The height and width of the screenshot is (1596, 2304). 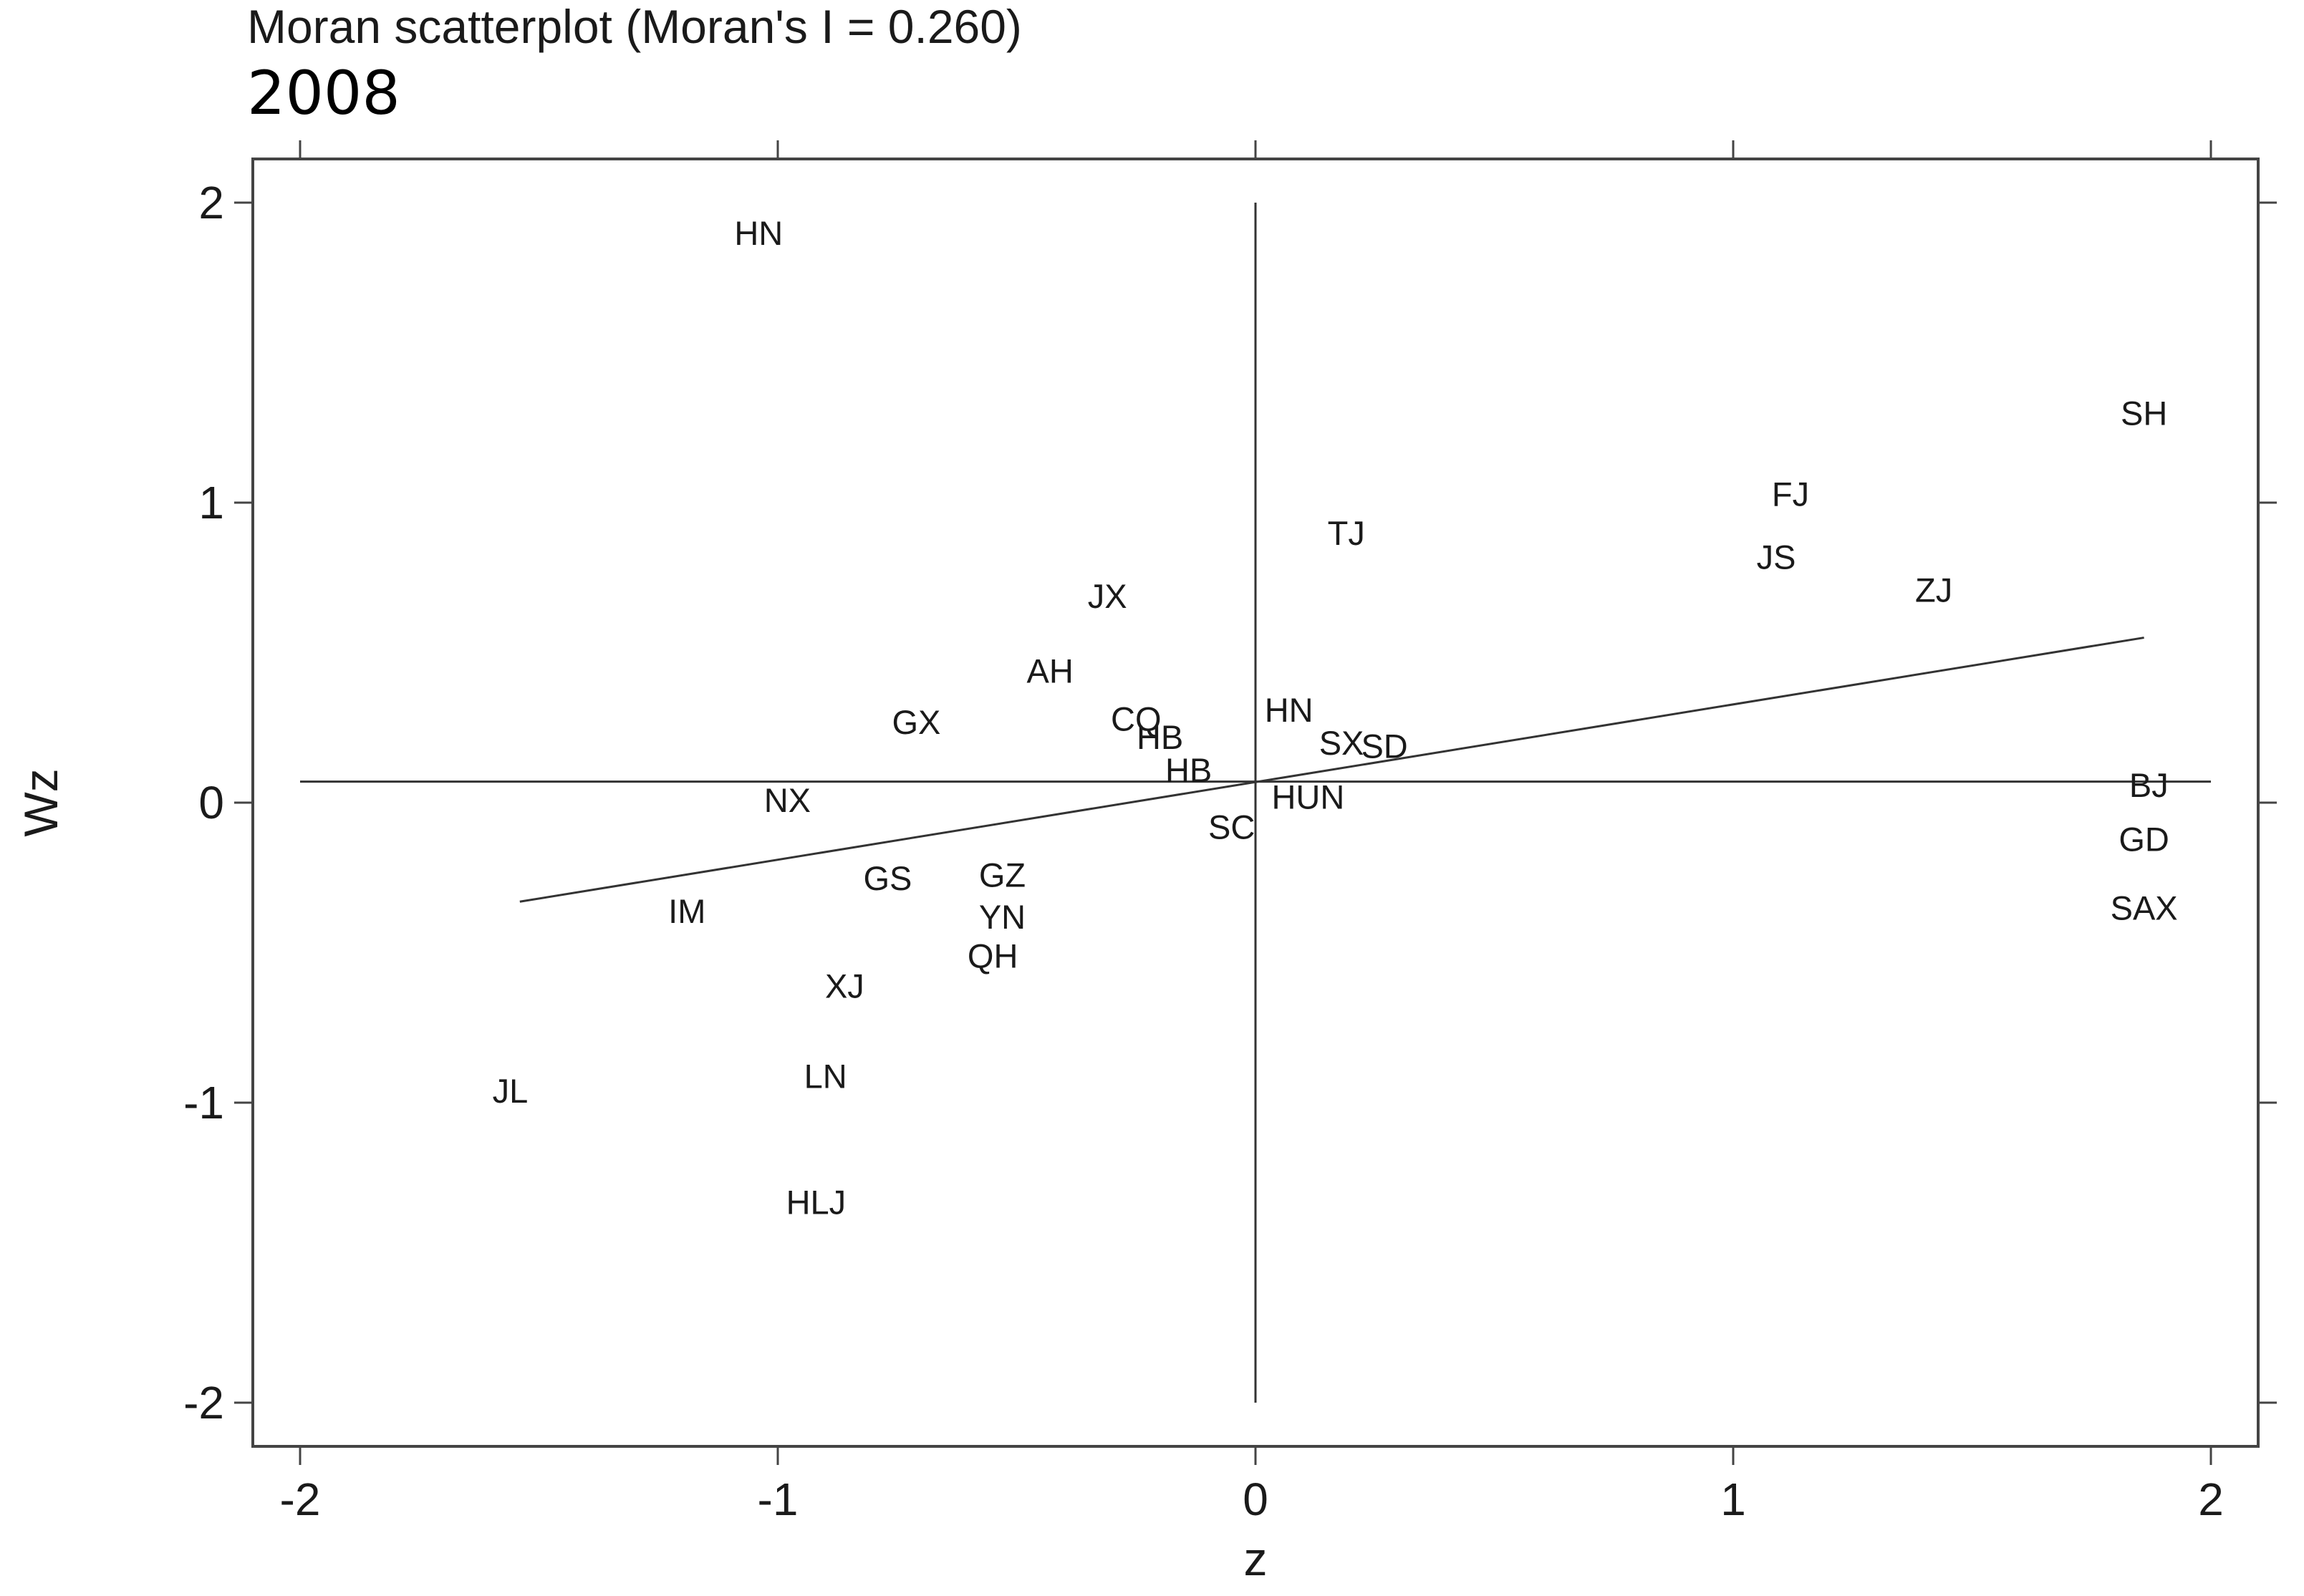 What do you see at coordinates (1384, 746) in the screenshot?
I see `point-label-sd: SD` at bounding box center [1384, 746].